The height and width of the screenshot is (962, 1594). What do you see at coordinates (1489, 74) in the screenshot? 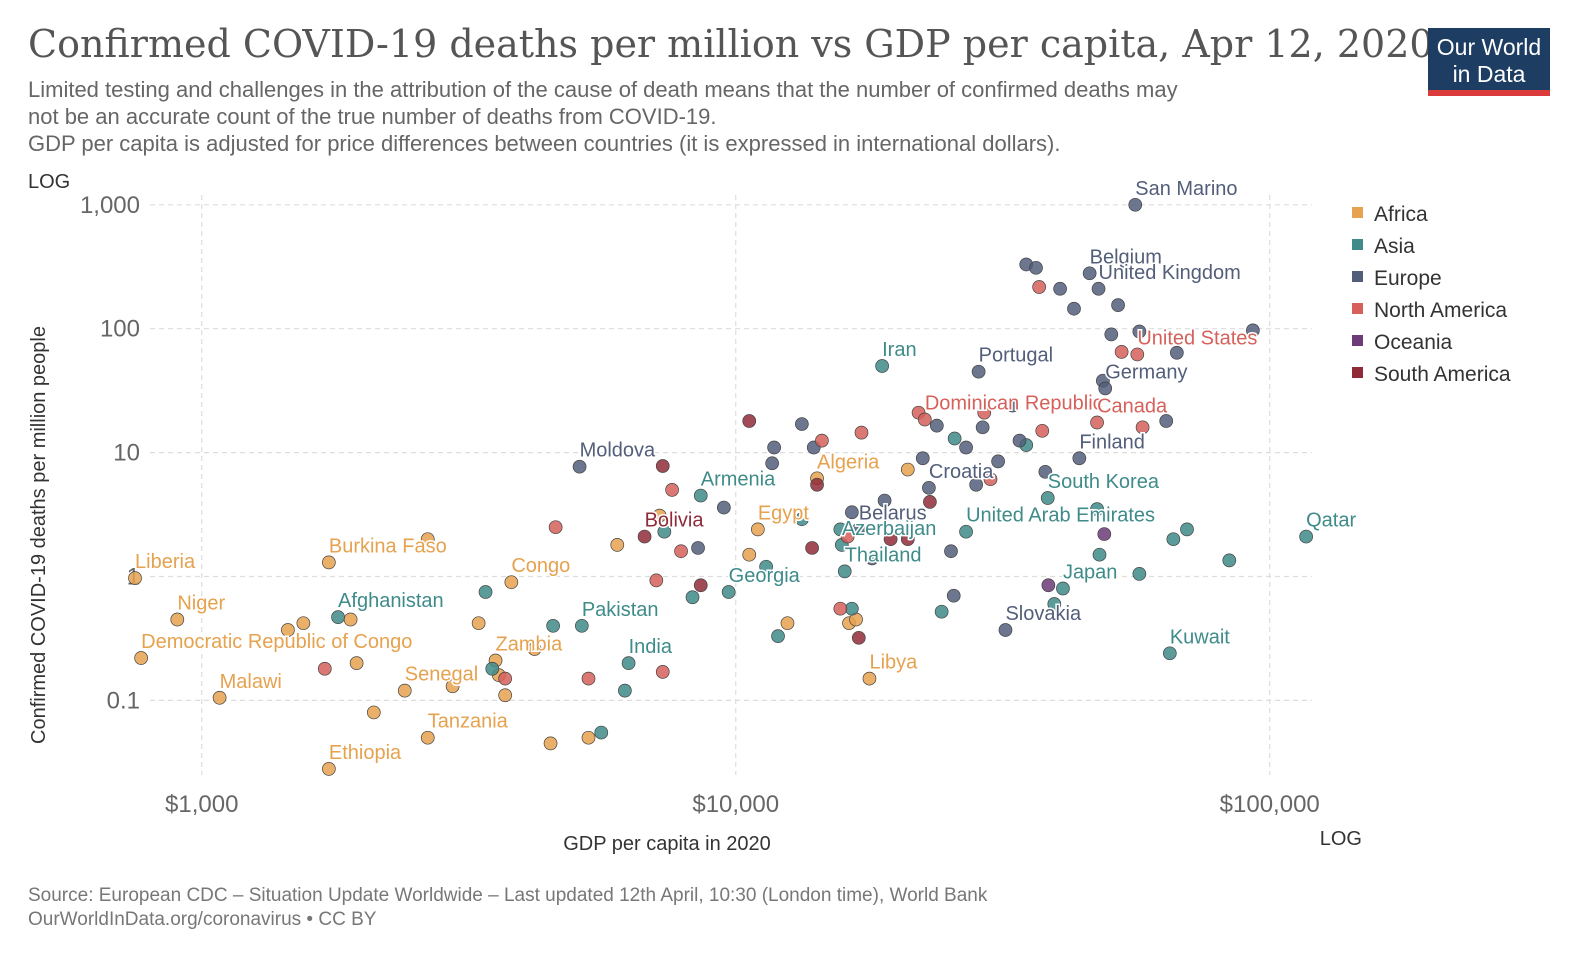
I see `logo-line: in Data` at bounding box center [1489, 74].